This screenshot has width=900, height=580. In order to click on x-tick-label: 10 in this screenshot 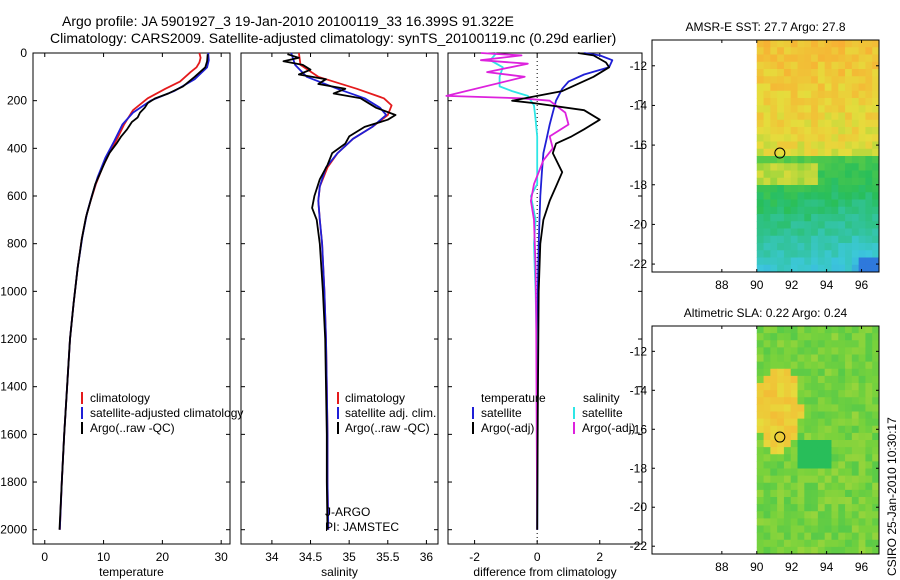, I will do `click(104, 557)`.